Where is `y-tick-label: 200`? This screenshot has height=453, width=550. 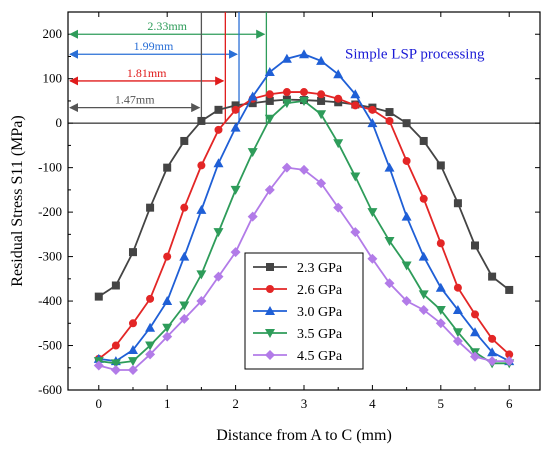
y-tick-label: 200 is located at coordinates (53, 33).